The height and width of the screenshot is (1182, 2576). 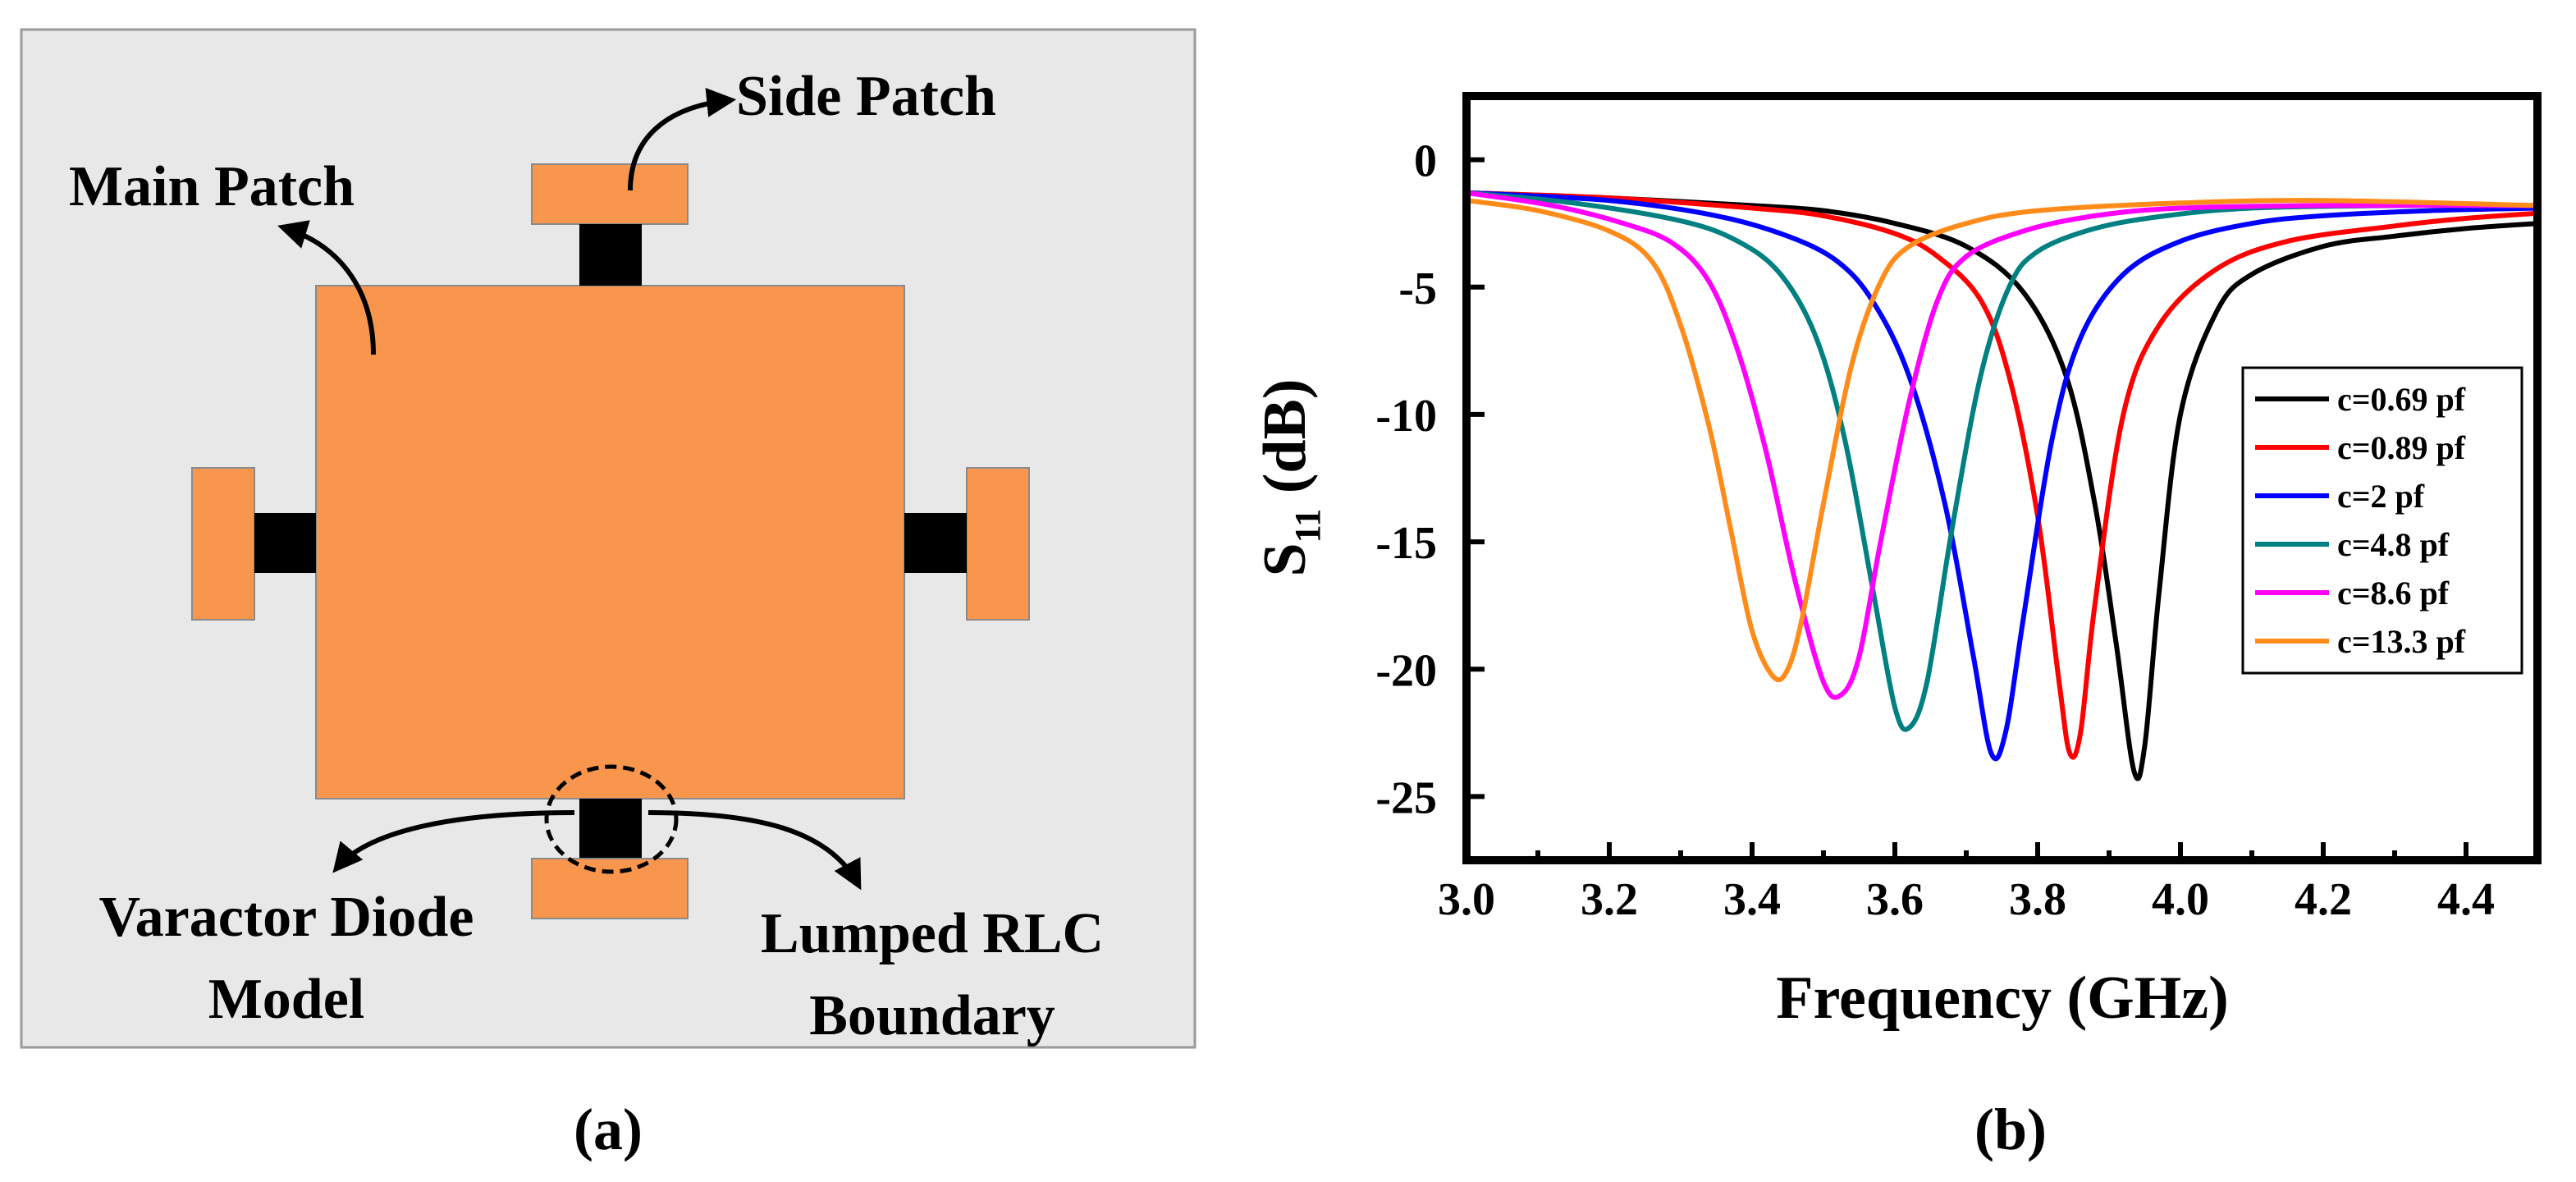 I want to click on diode-right, so click(x=935, y=543).